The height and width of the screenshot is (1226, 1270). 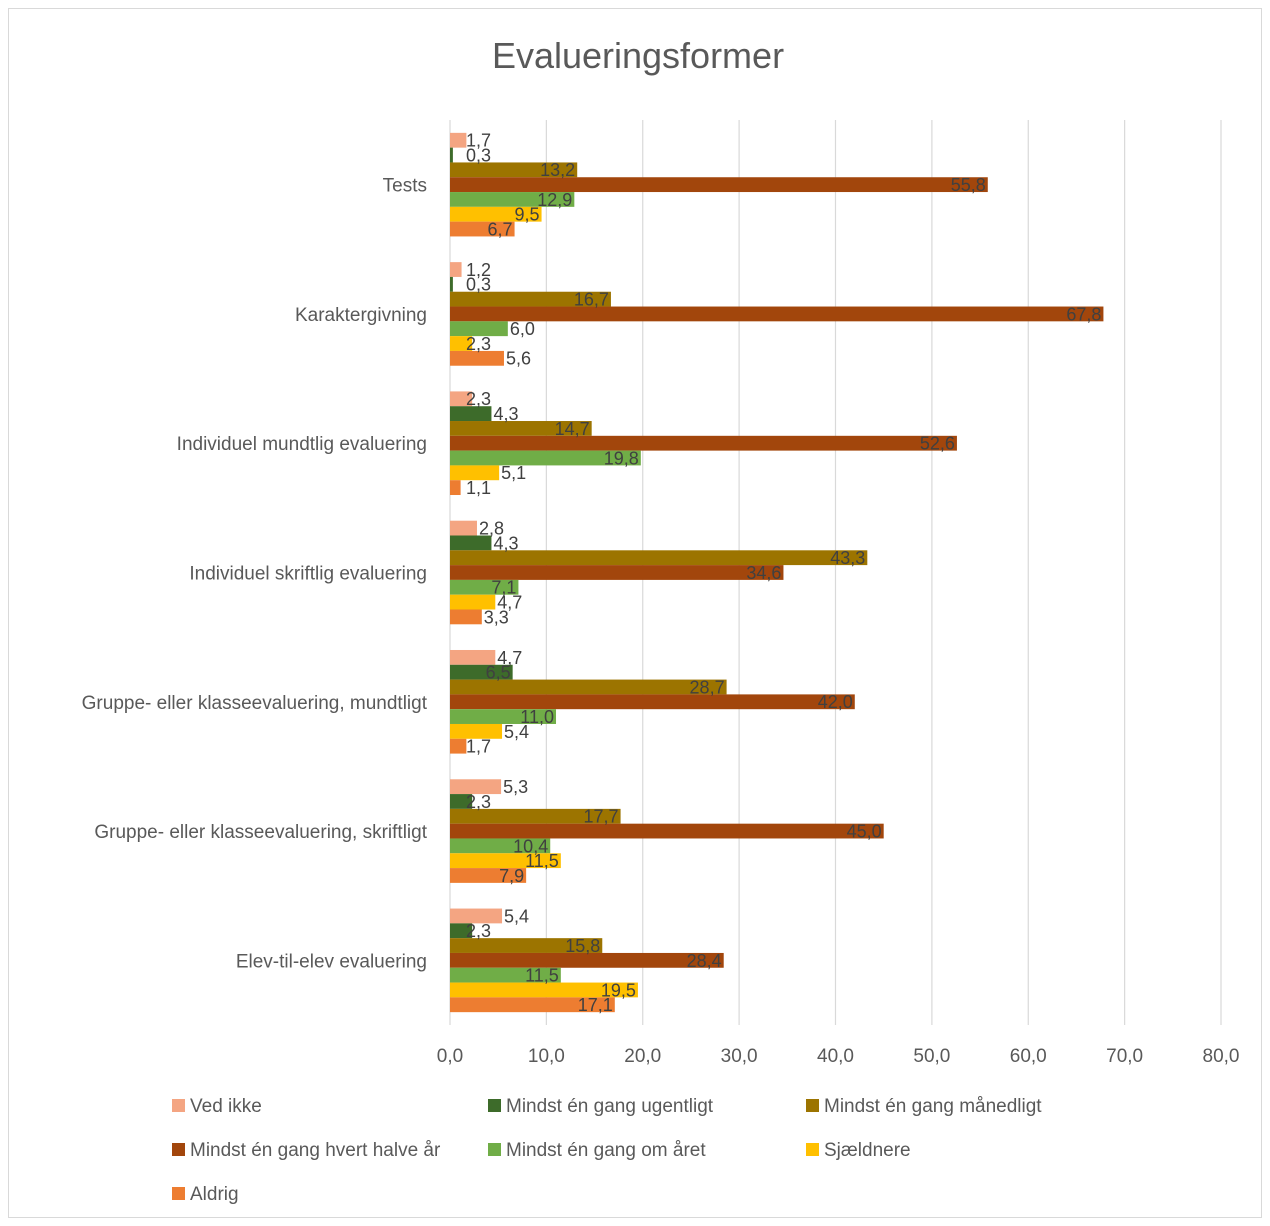 What do you see at coordinates (638, 55) in the screenshot?
I see `chart-title: Evalueringsformer` at bounding box center [638, 55].